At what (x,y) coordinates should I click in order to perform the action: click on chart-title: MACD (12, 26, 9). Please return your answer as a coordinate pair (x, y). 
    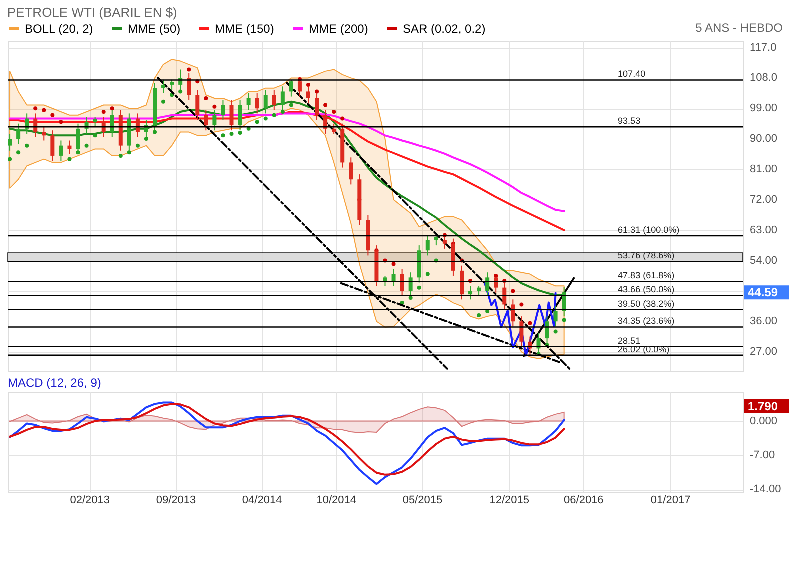
    Looking at the image, I should click on (55, 383).